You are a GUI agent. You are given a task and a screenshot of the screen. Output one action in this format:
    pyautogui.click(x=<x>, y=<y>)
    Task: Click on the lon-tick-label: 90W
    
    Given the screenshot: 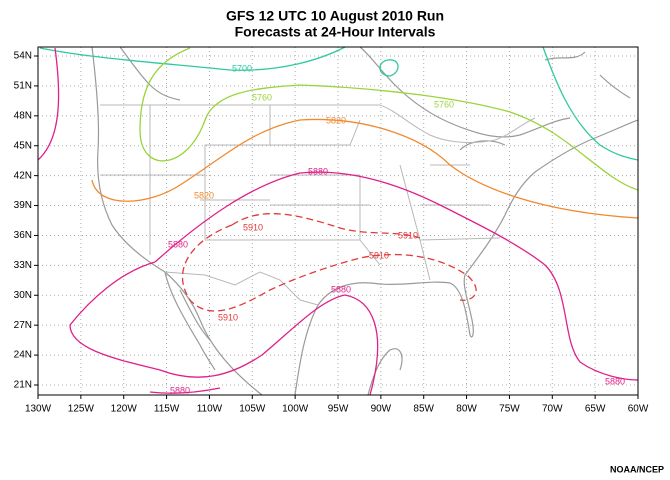 What is the action you would take?
    pyautogui.click(x=381, y=409)
    